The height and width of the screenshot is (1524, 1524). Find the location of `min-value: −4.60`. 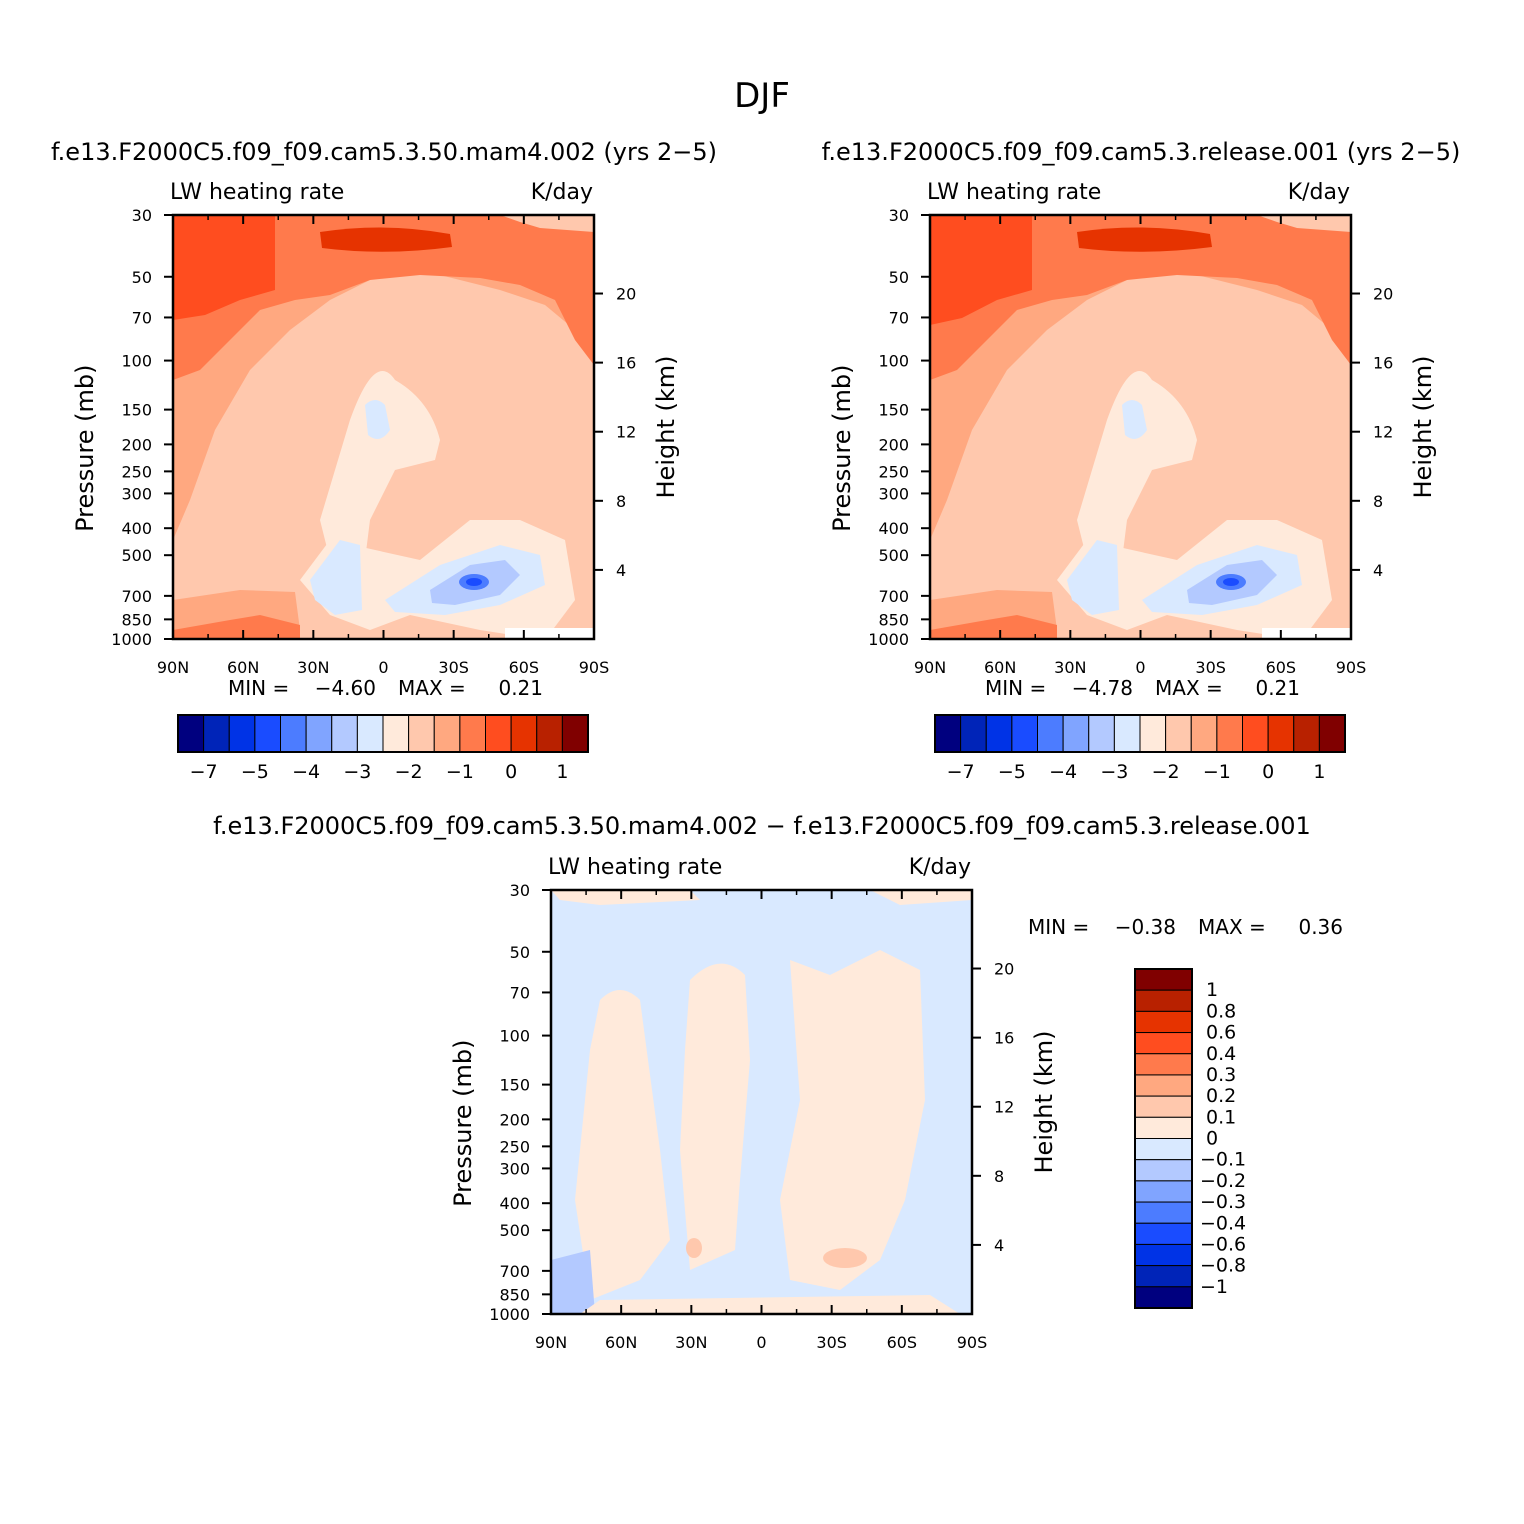

min-value: −4.60 is located at coordinates (345, 688).